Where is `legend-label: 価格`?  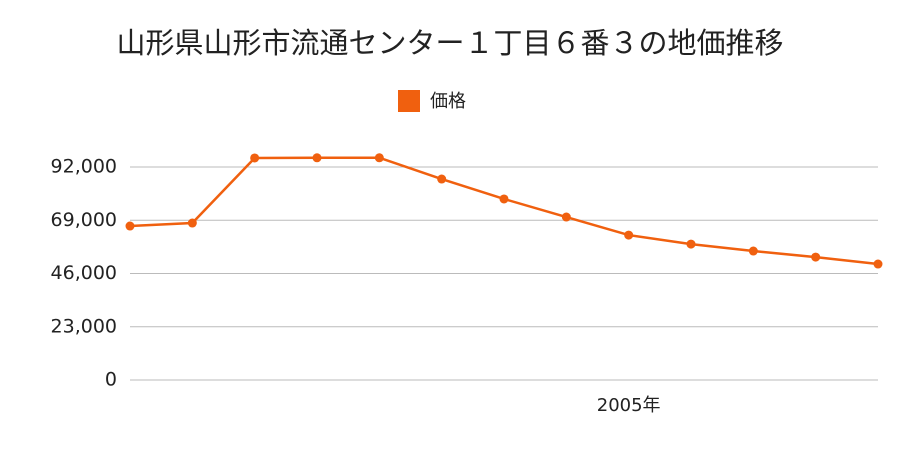 legend-label: 価格 is located at coordinates (448, 101).